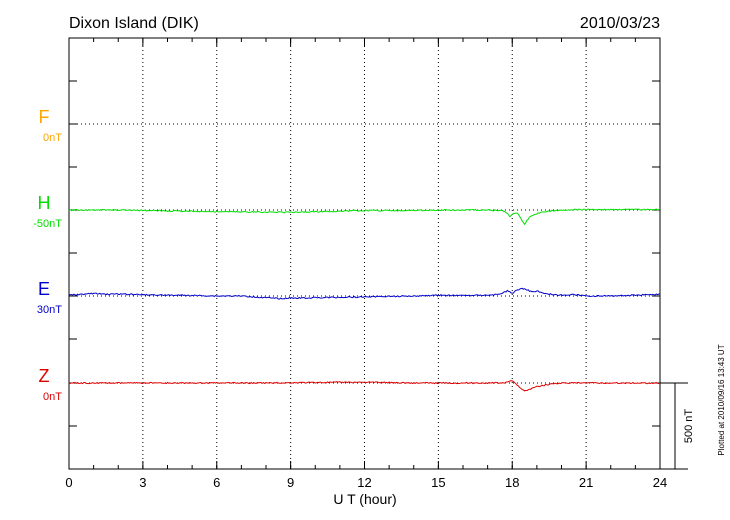  What do you see at coordinates (44, 376) in the screenshot?
I see `series-name-z: Z` at bounding box center [44, 376].